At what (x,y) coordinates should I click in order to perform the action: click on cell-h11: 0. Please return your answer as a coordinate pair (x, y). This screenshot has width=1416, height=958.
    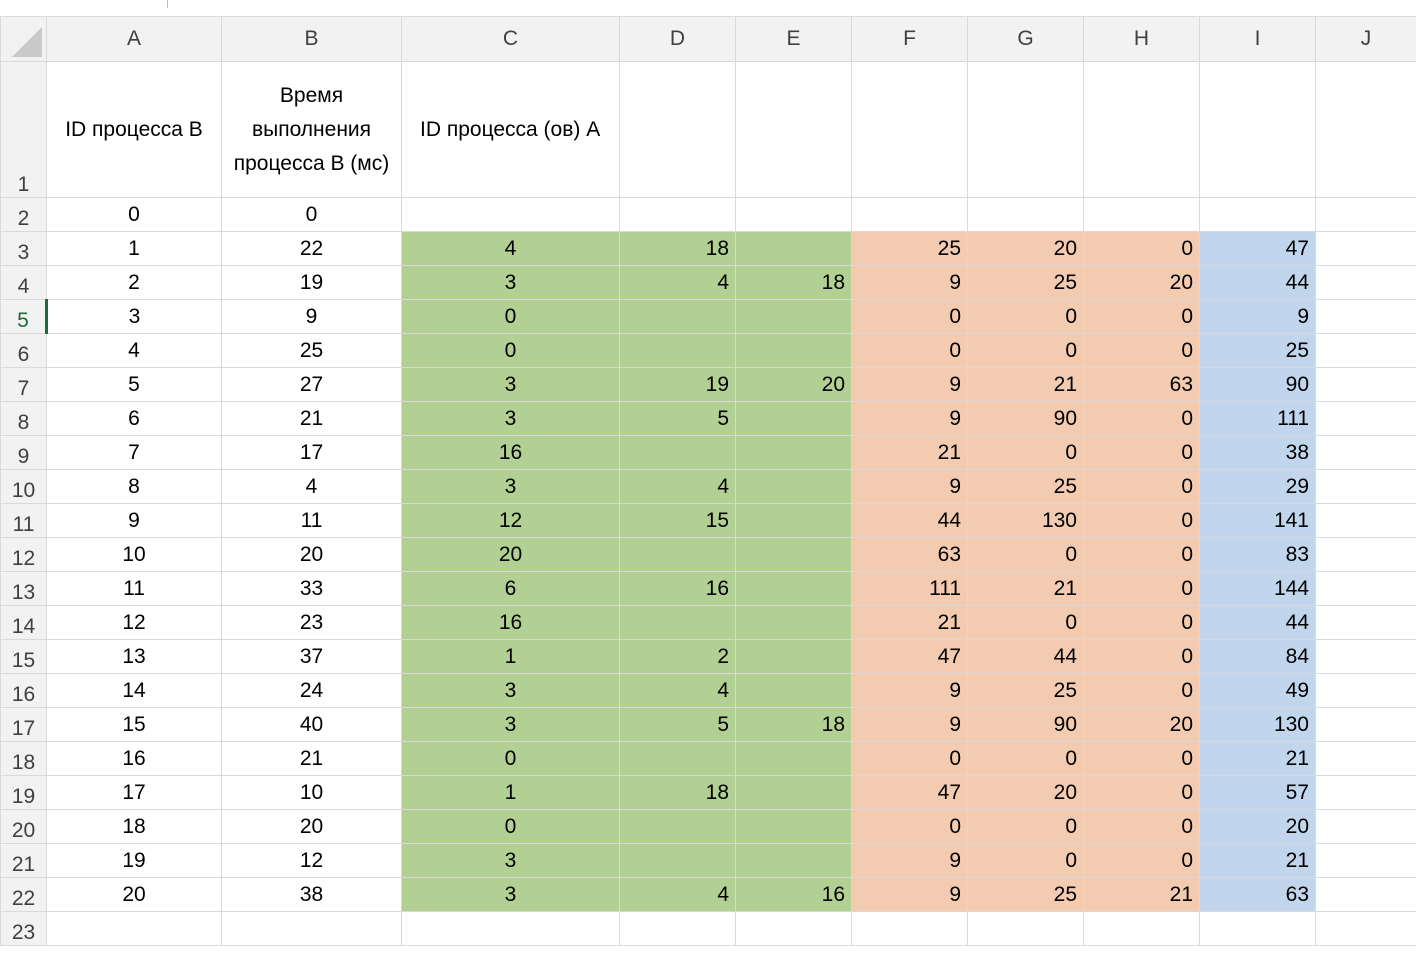
    Looking at the image, I should click on (1141, 520).